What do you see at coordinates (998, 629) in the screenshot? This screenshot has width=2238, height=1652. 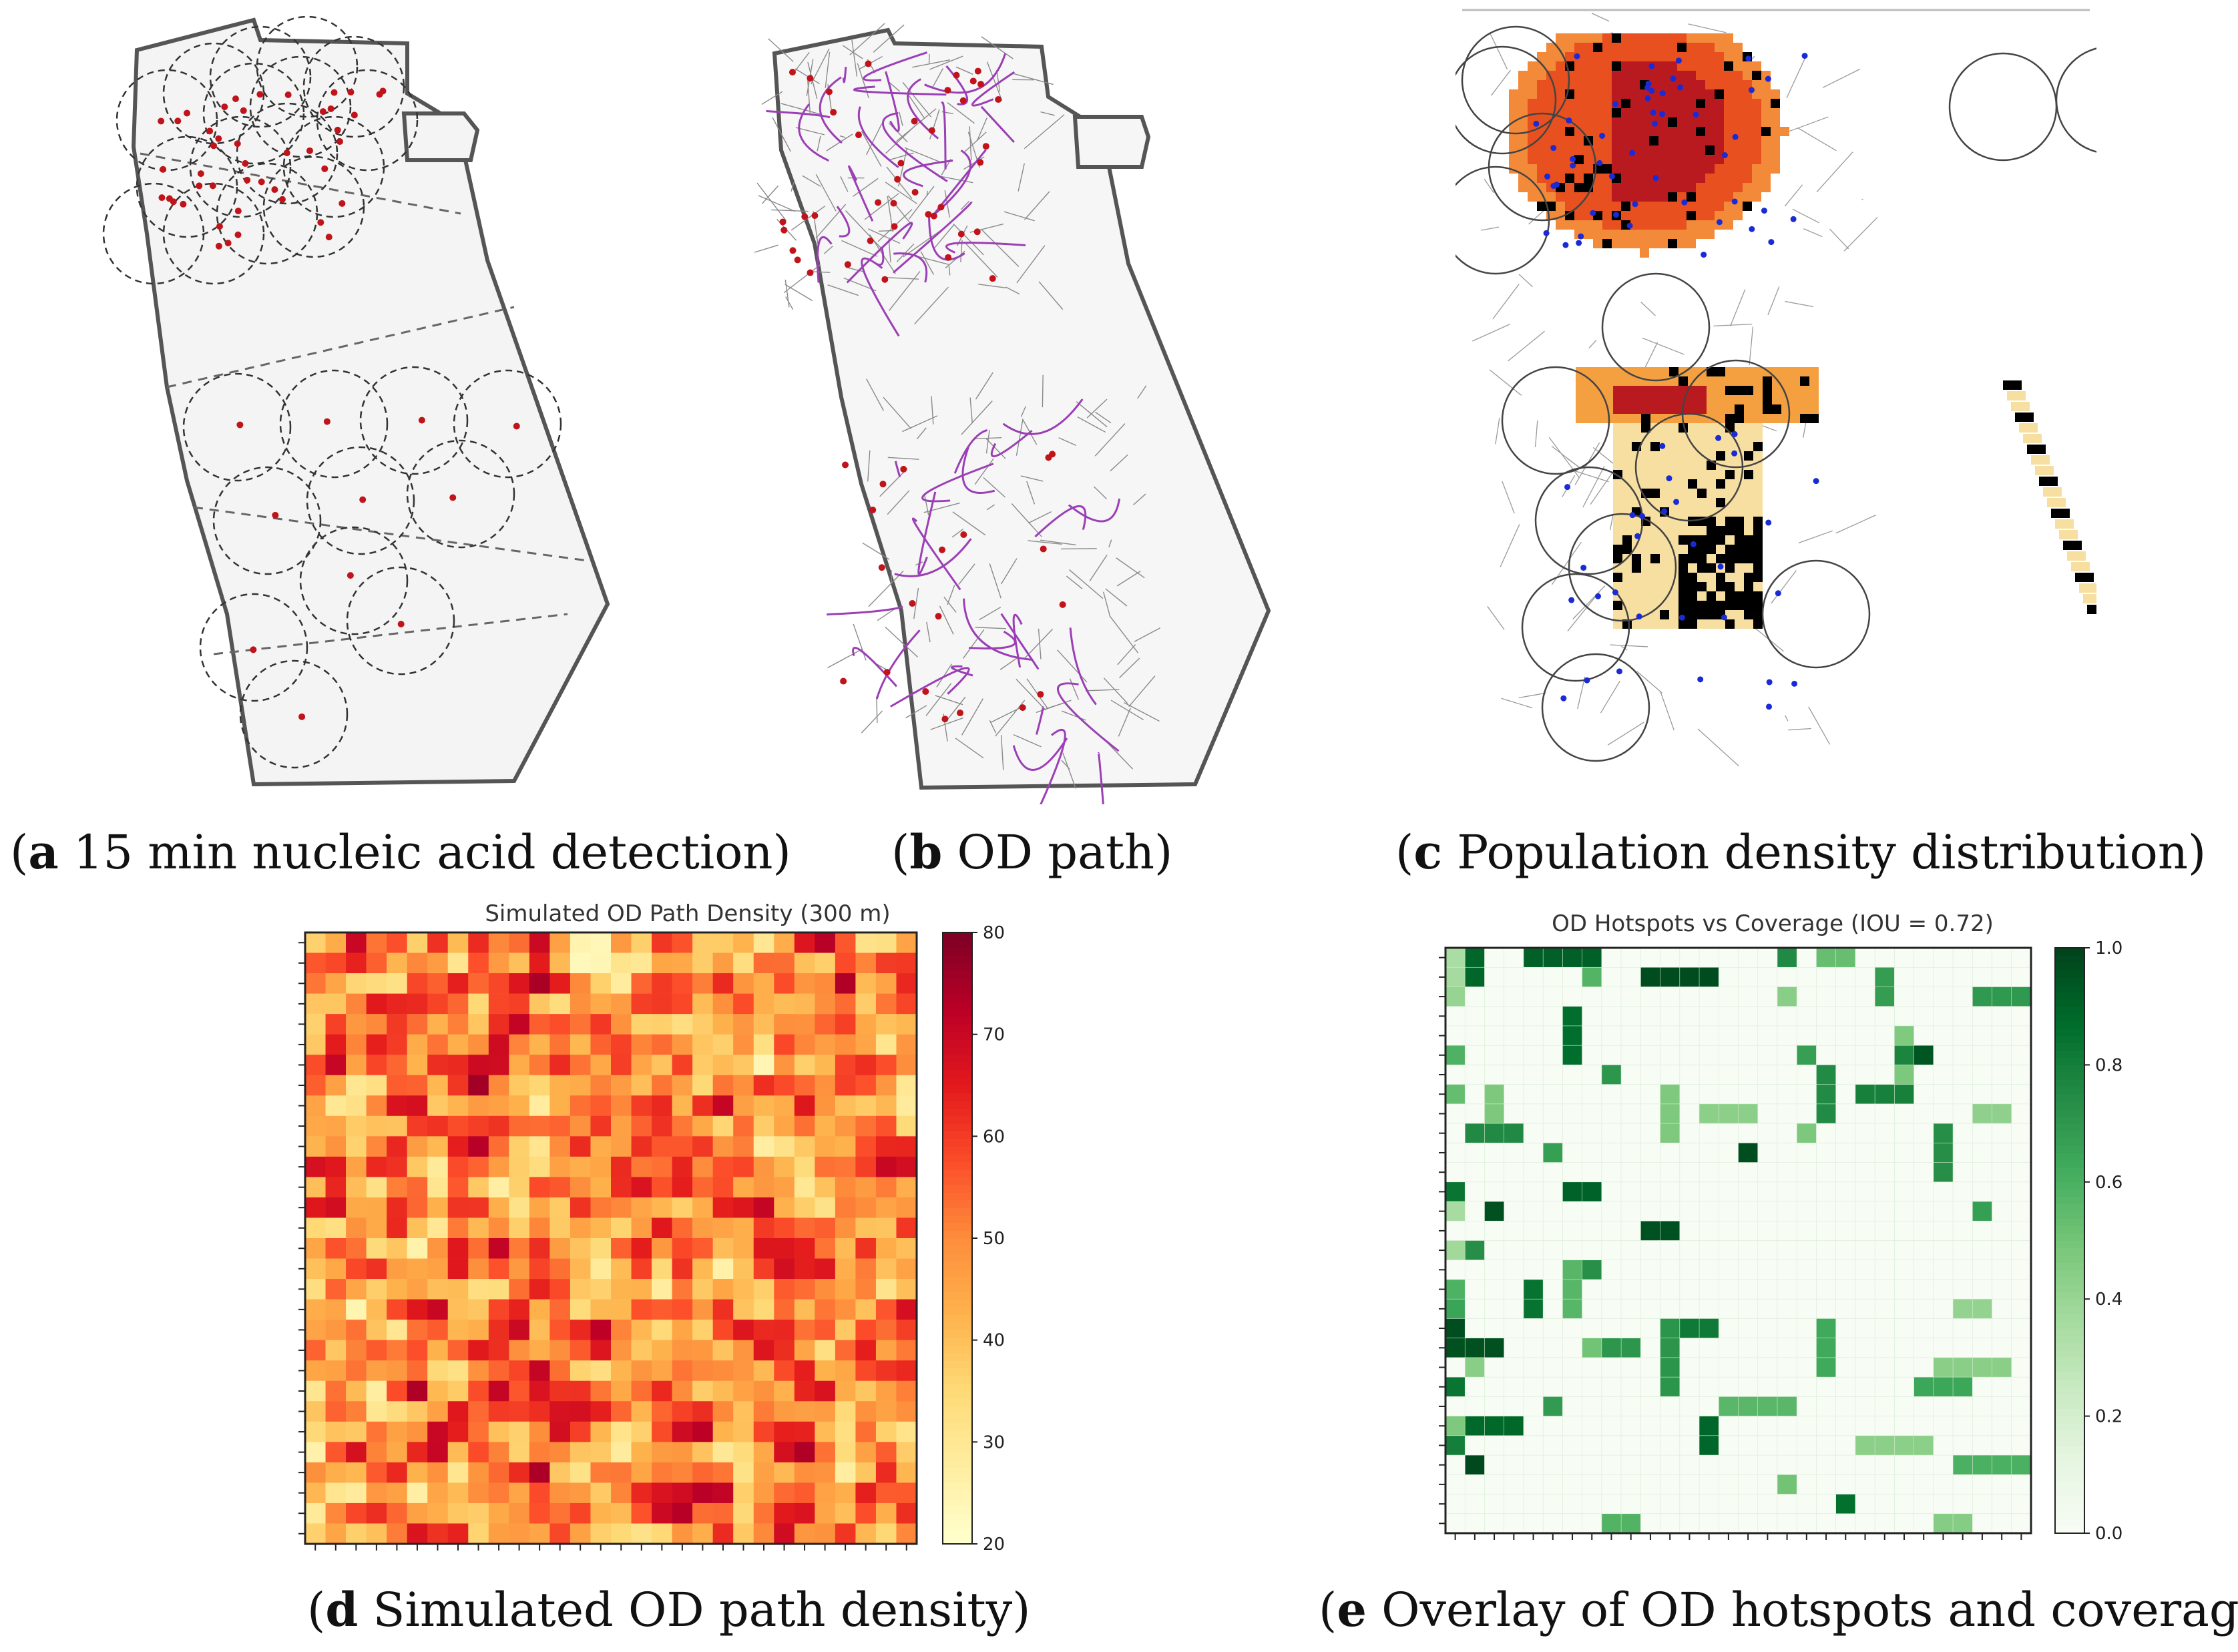 I see `od-path` at bounding box center [998, 629].